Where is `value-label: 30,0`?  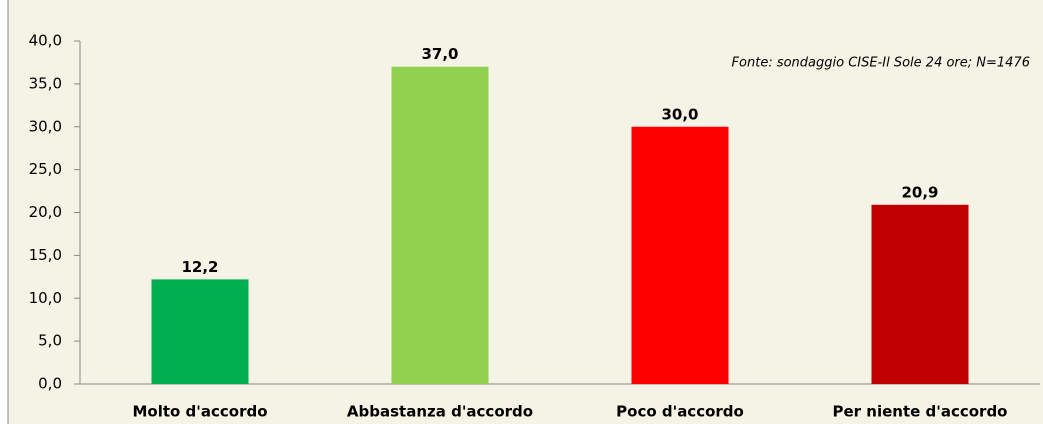 value-label: 30,0 is located at coordinates (679, 114).